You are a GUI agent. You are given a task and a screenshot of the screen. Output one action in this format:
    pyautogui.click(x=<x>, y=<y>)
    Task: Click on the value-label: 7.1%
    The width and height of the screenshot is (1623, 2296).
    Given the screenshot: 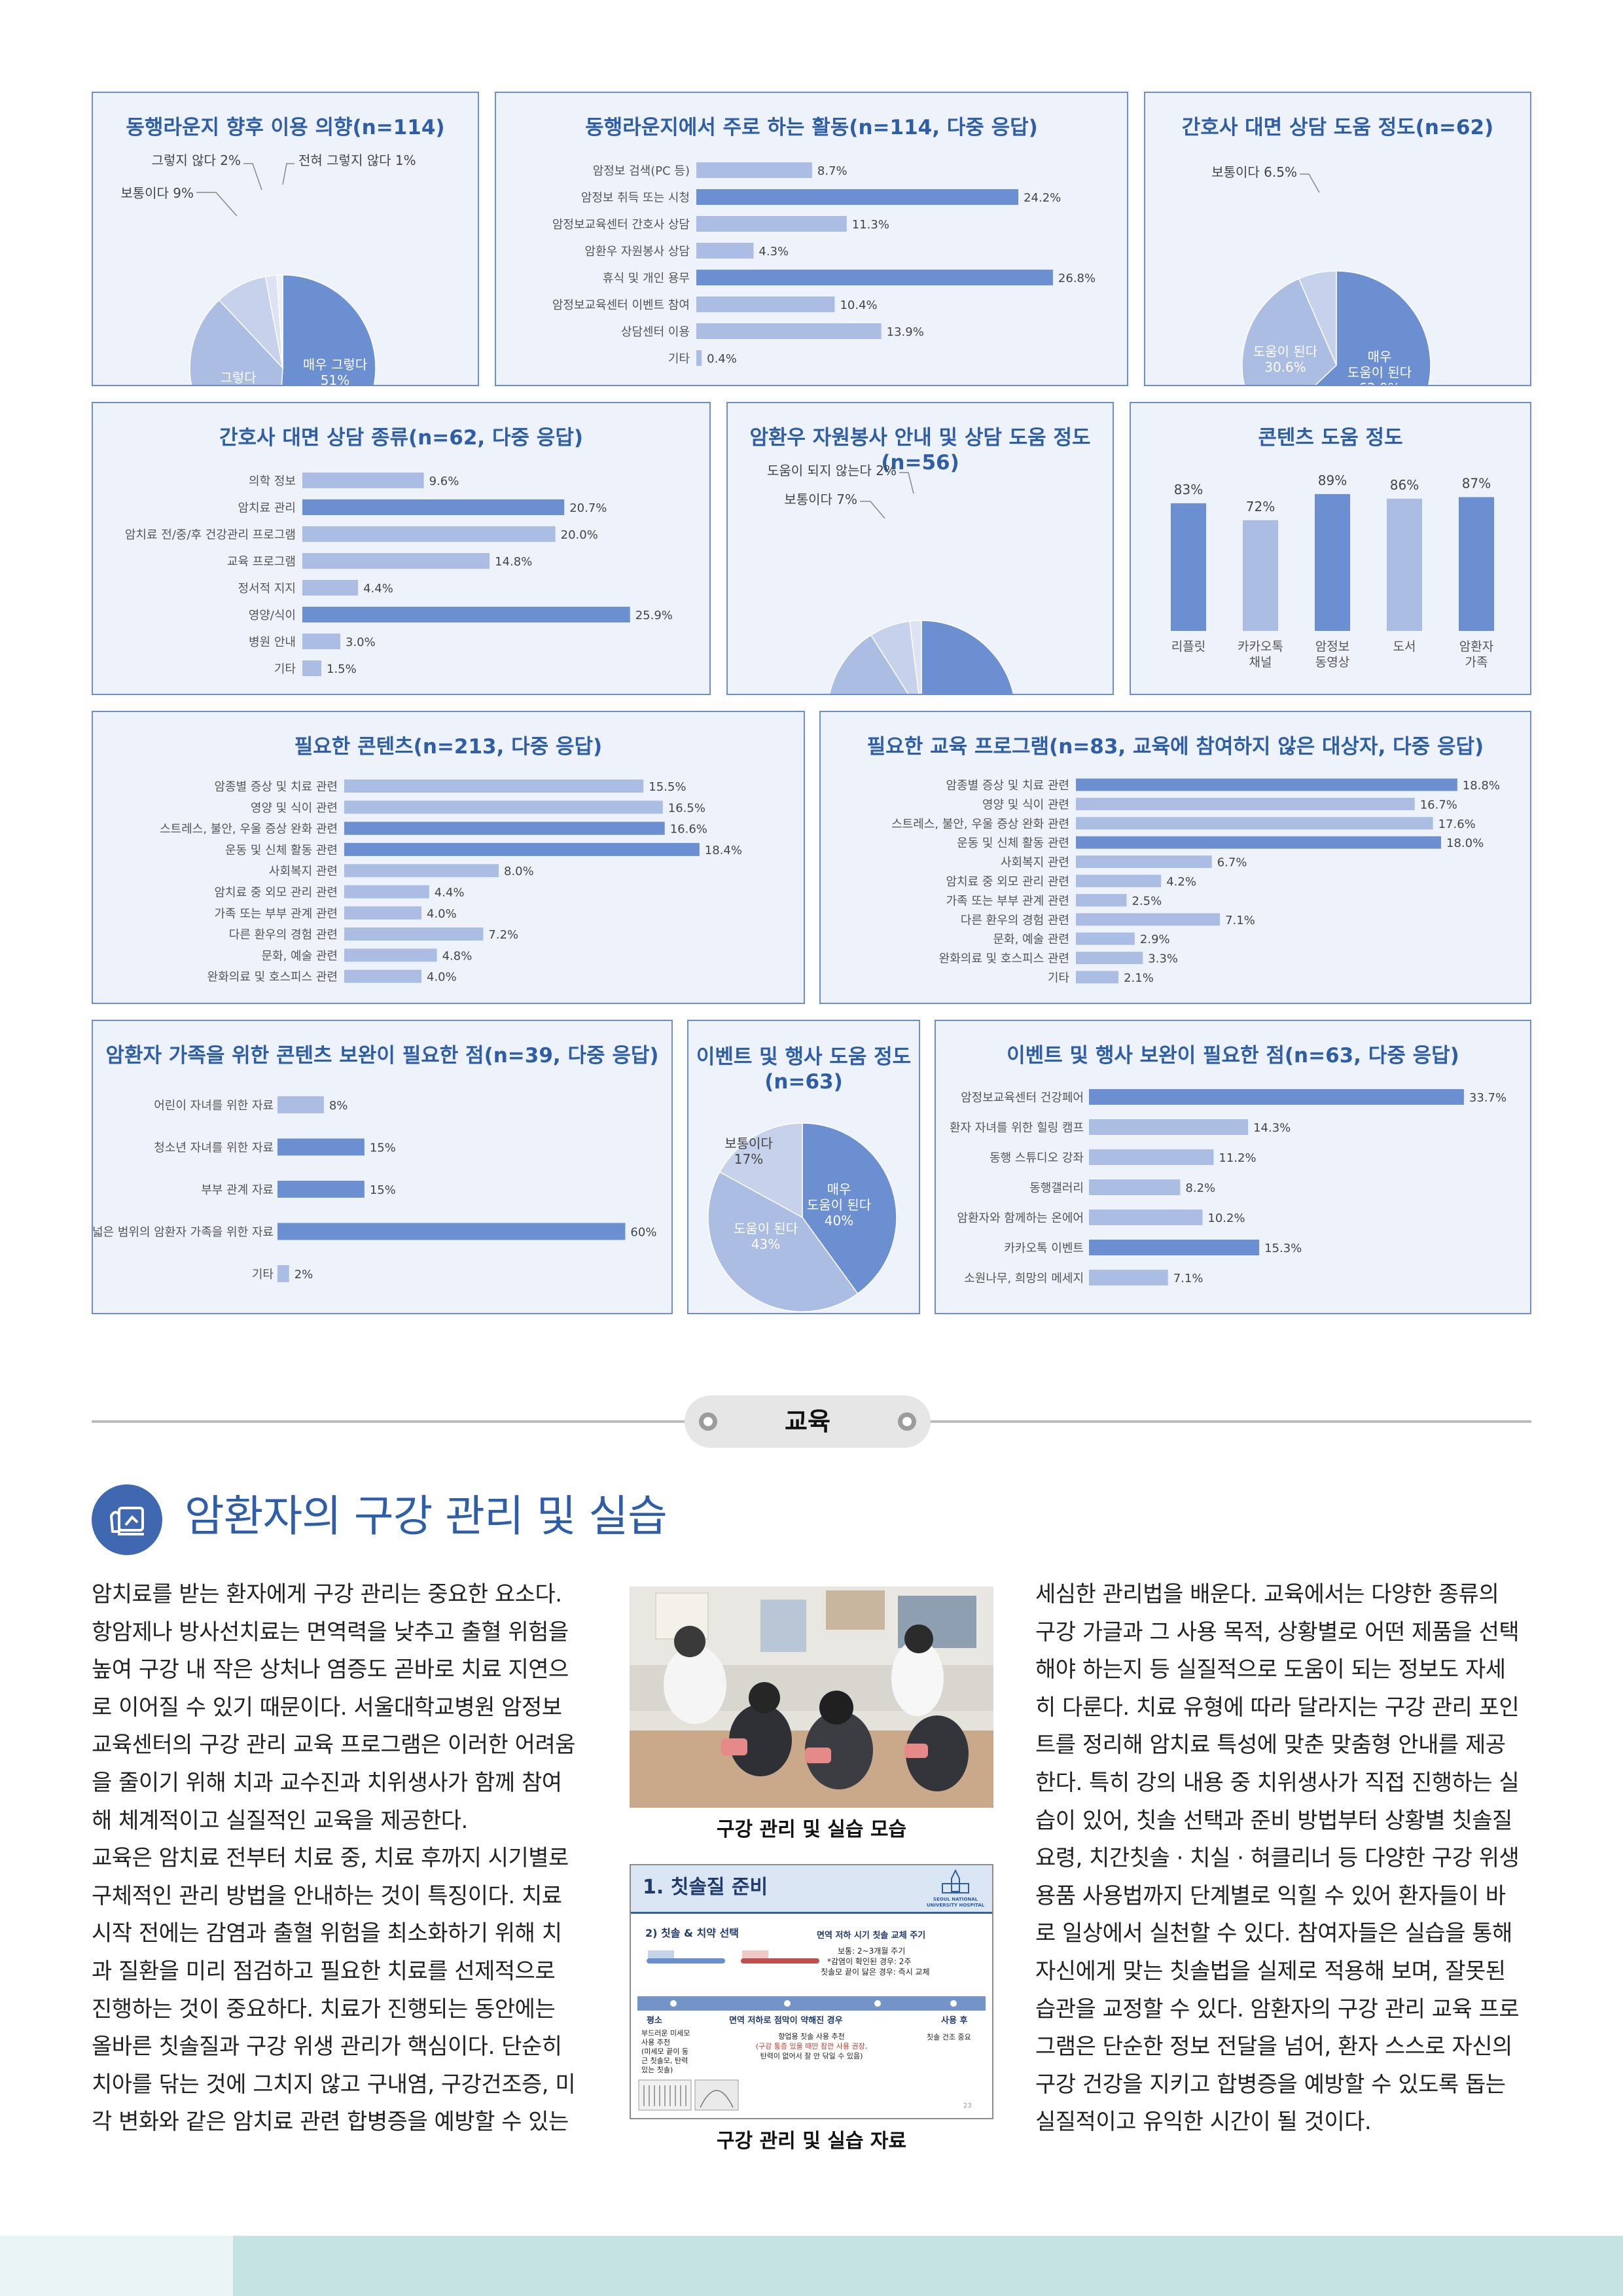 What is the action you would take?
    pyautogui.click(x=1240, y=920)
    